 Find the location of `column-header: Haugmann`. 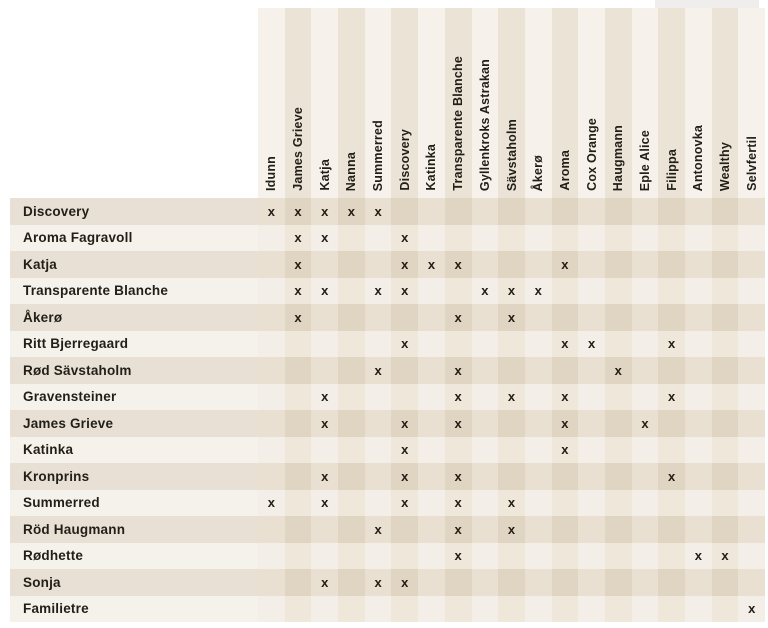

column-header: Haugmann is located at coordinates (618, 103).